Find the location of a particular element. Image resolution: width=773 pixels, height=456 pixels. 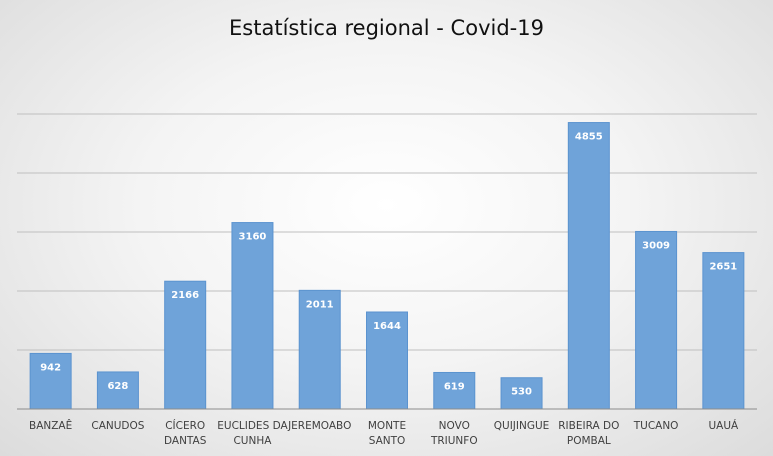

category-label-line: TRIUNFO is located at coordinates (454, 441).